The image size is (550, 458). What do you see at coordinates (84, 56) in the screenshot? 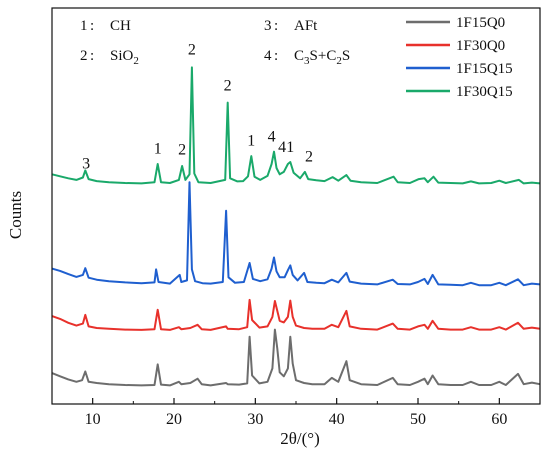
I see `phase-key-number: 2` at bounding box center [84, 56].